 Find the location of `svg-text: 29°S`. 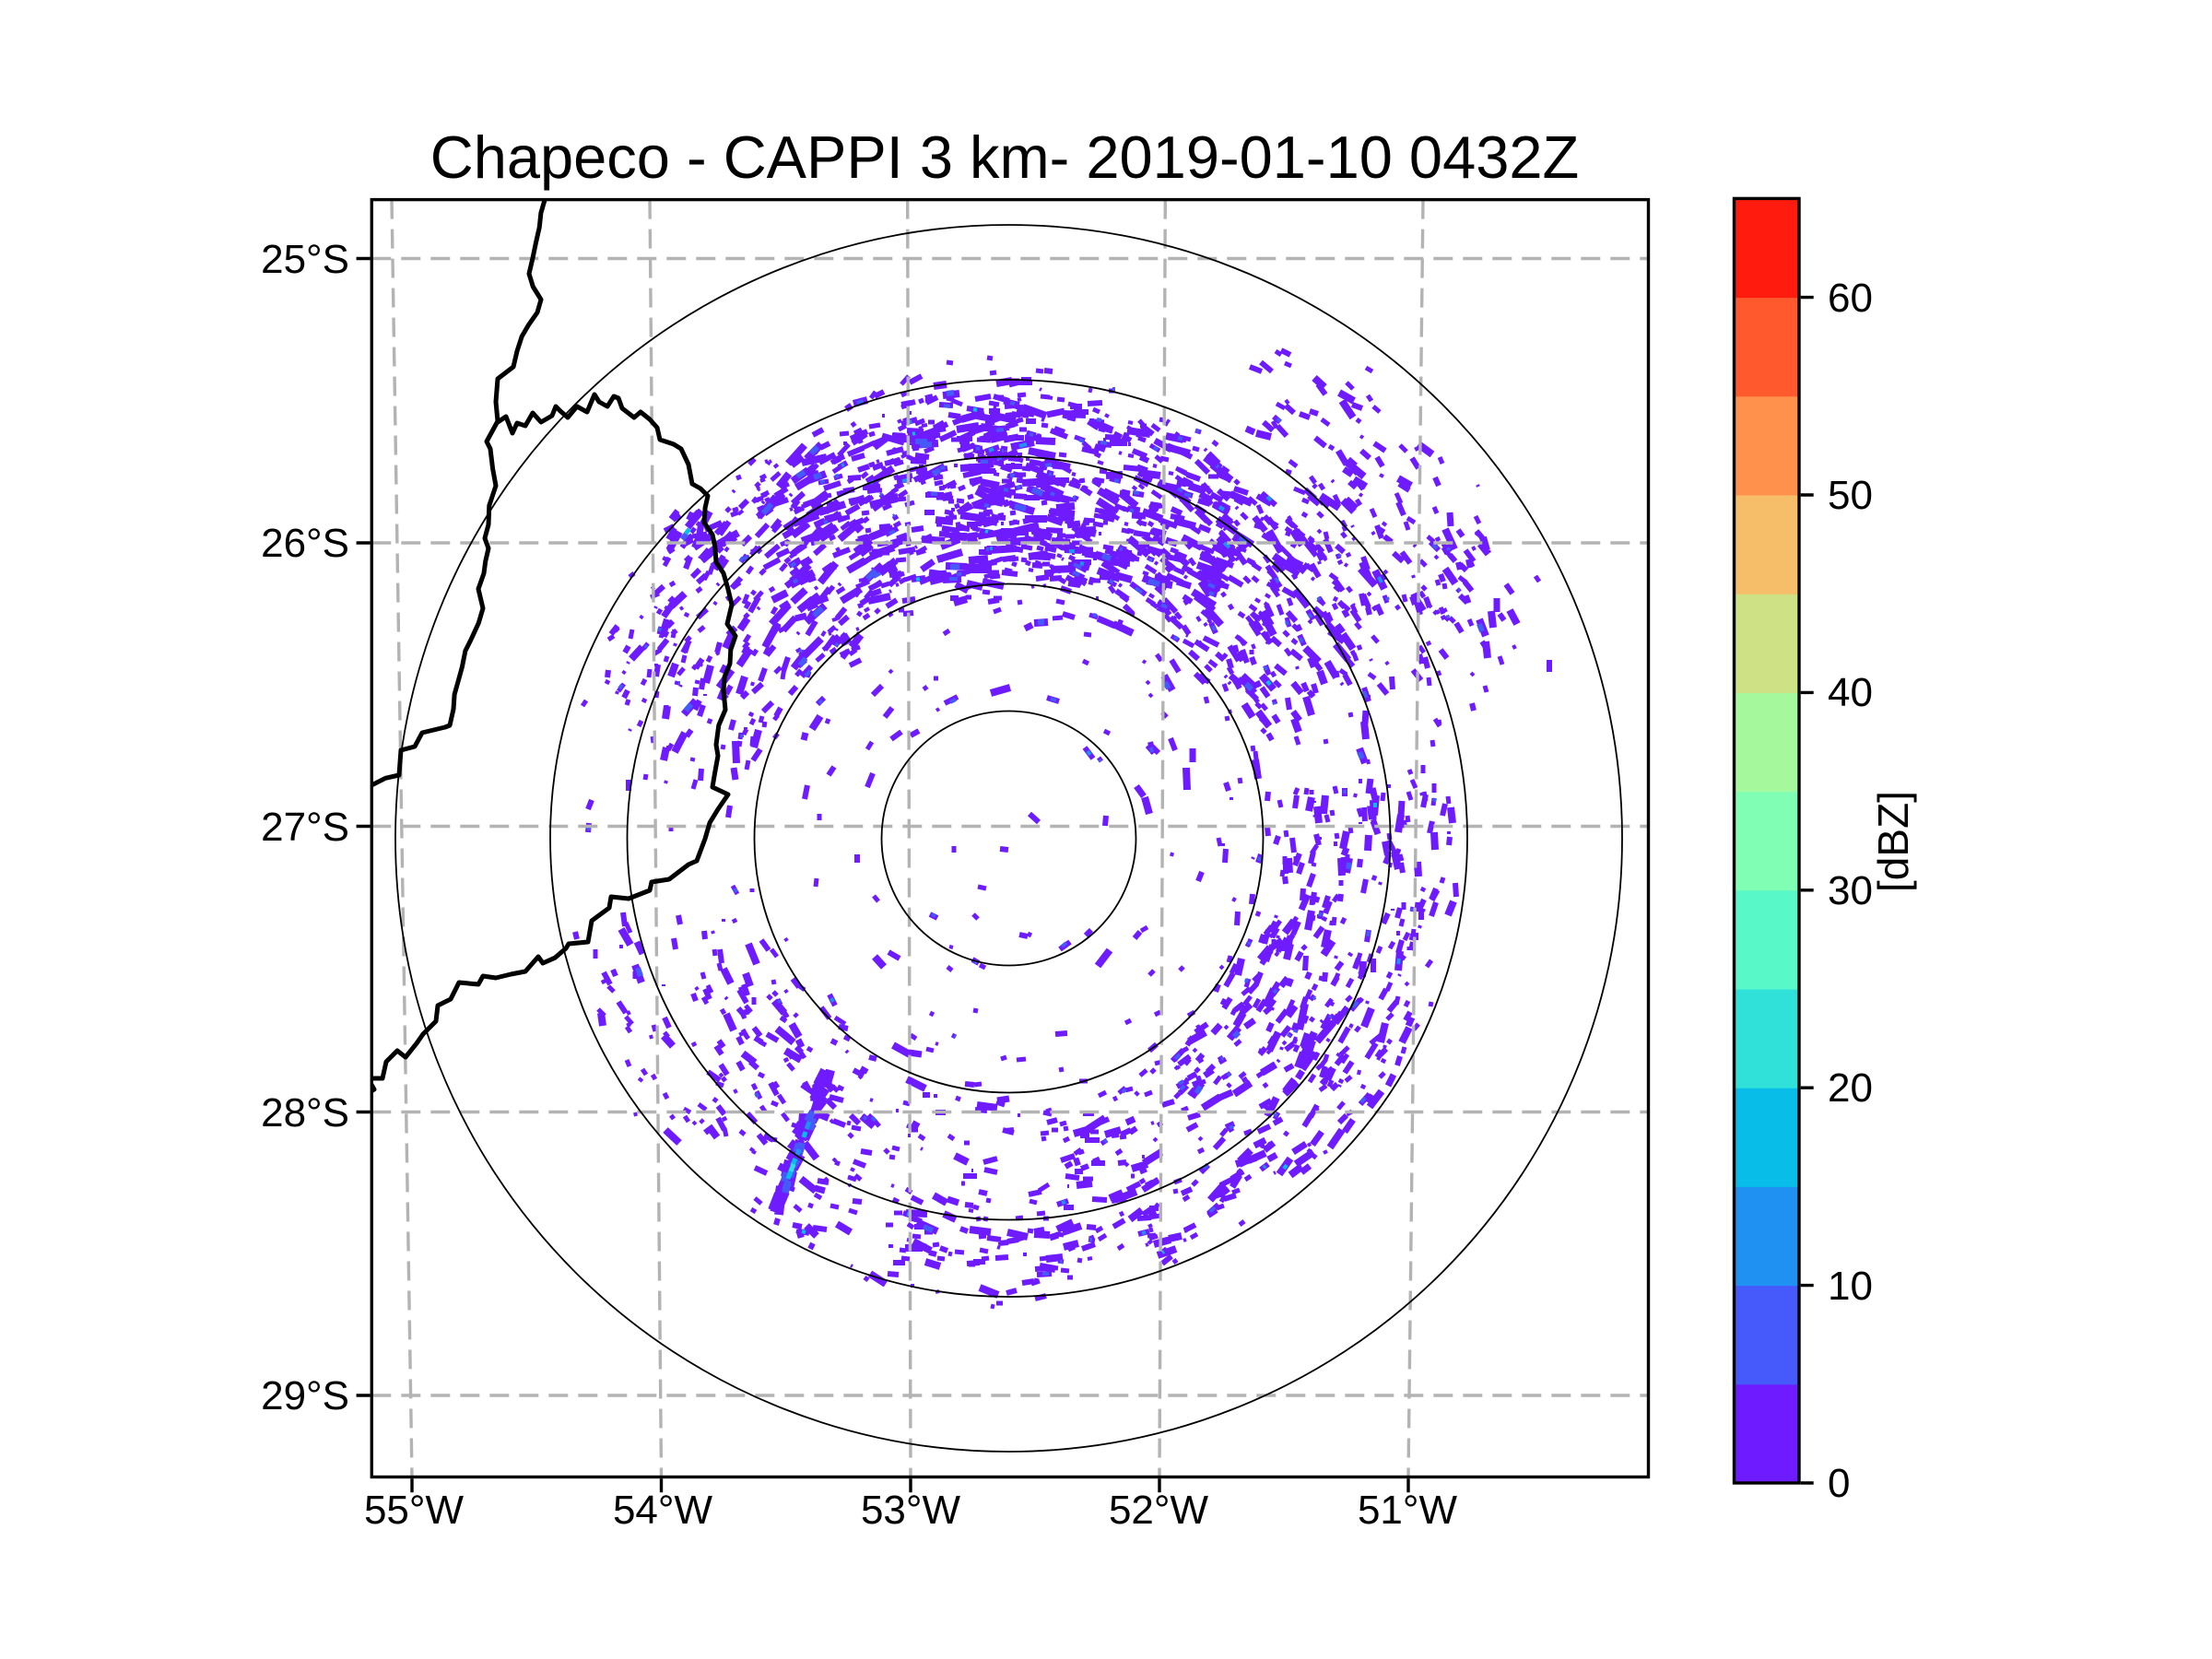

svg-text: 29°S is located at coordinates (305, 1395).